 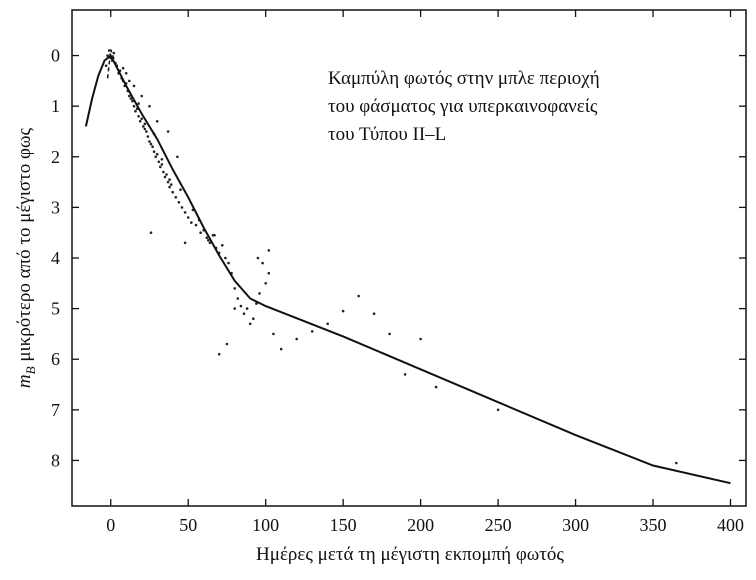 What do you see at coordinates (55, 56) in the screenshot?
I see `y-tick-label: 0` at bounding box center [55, 56].